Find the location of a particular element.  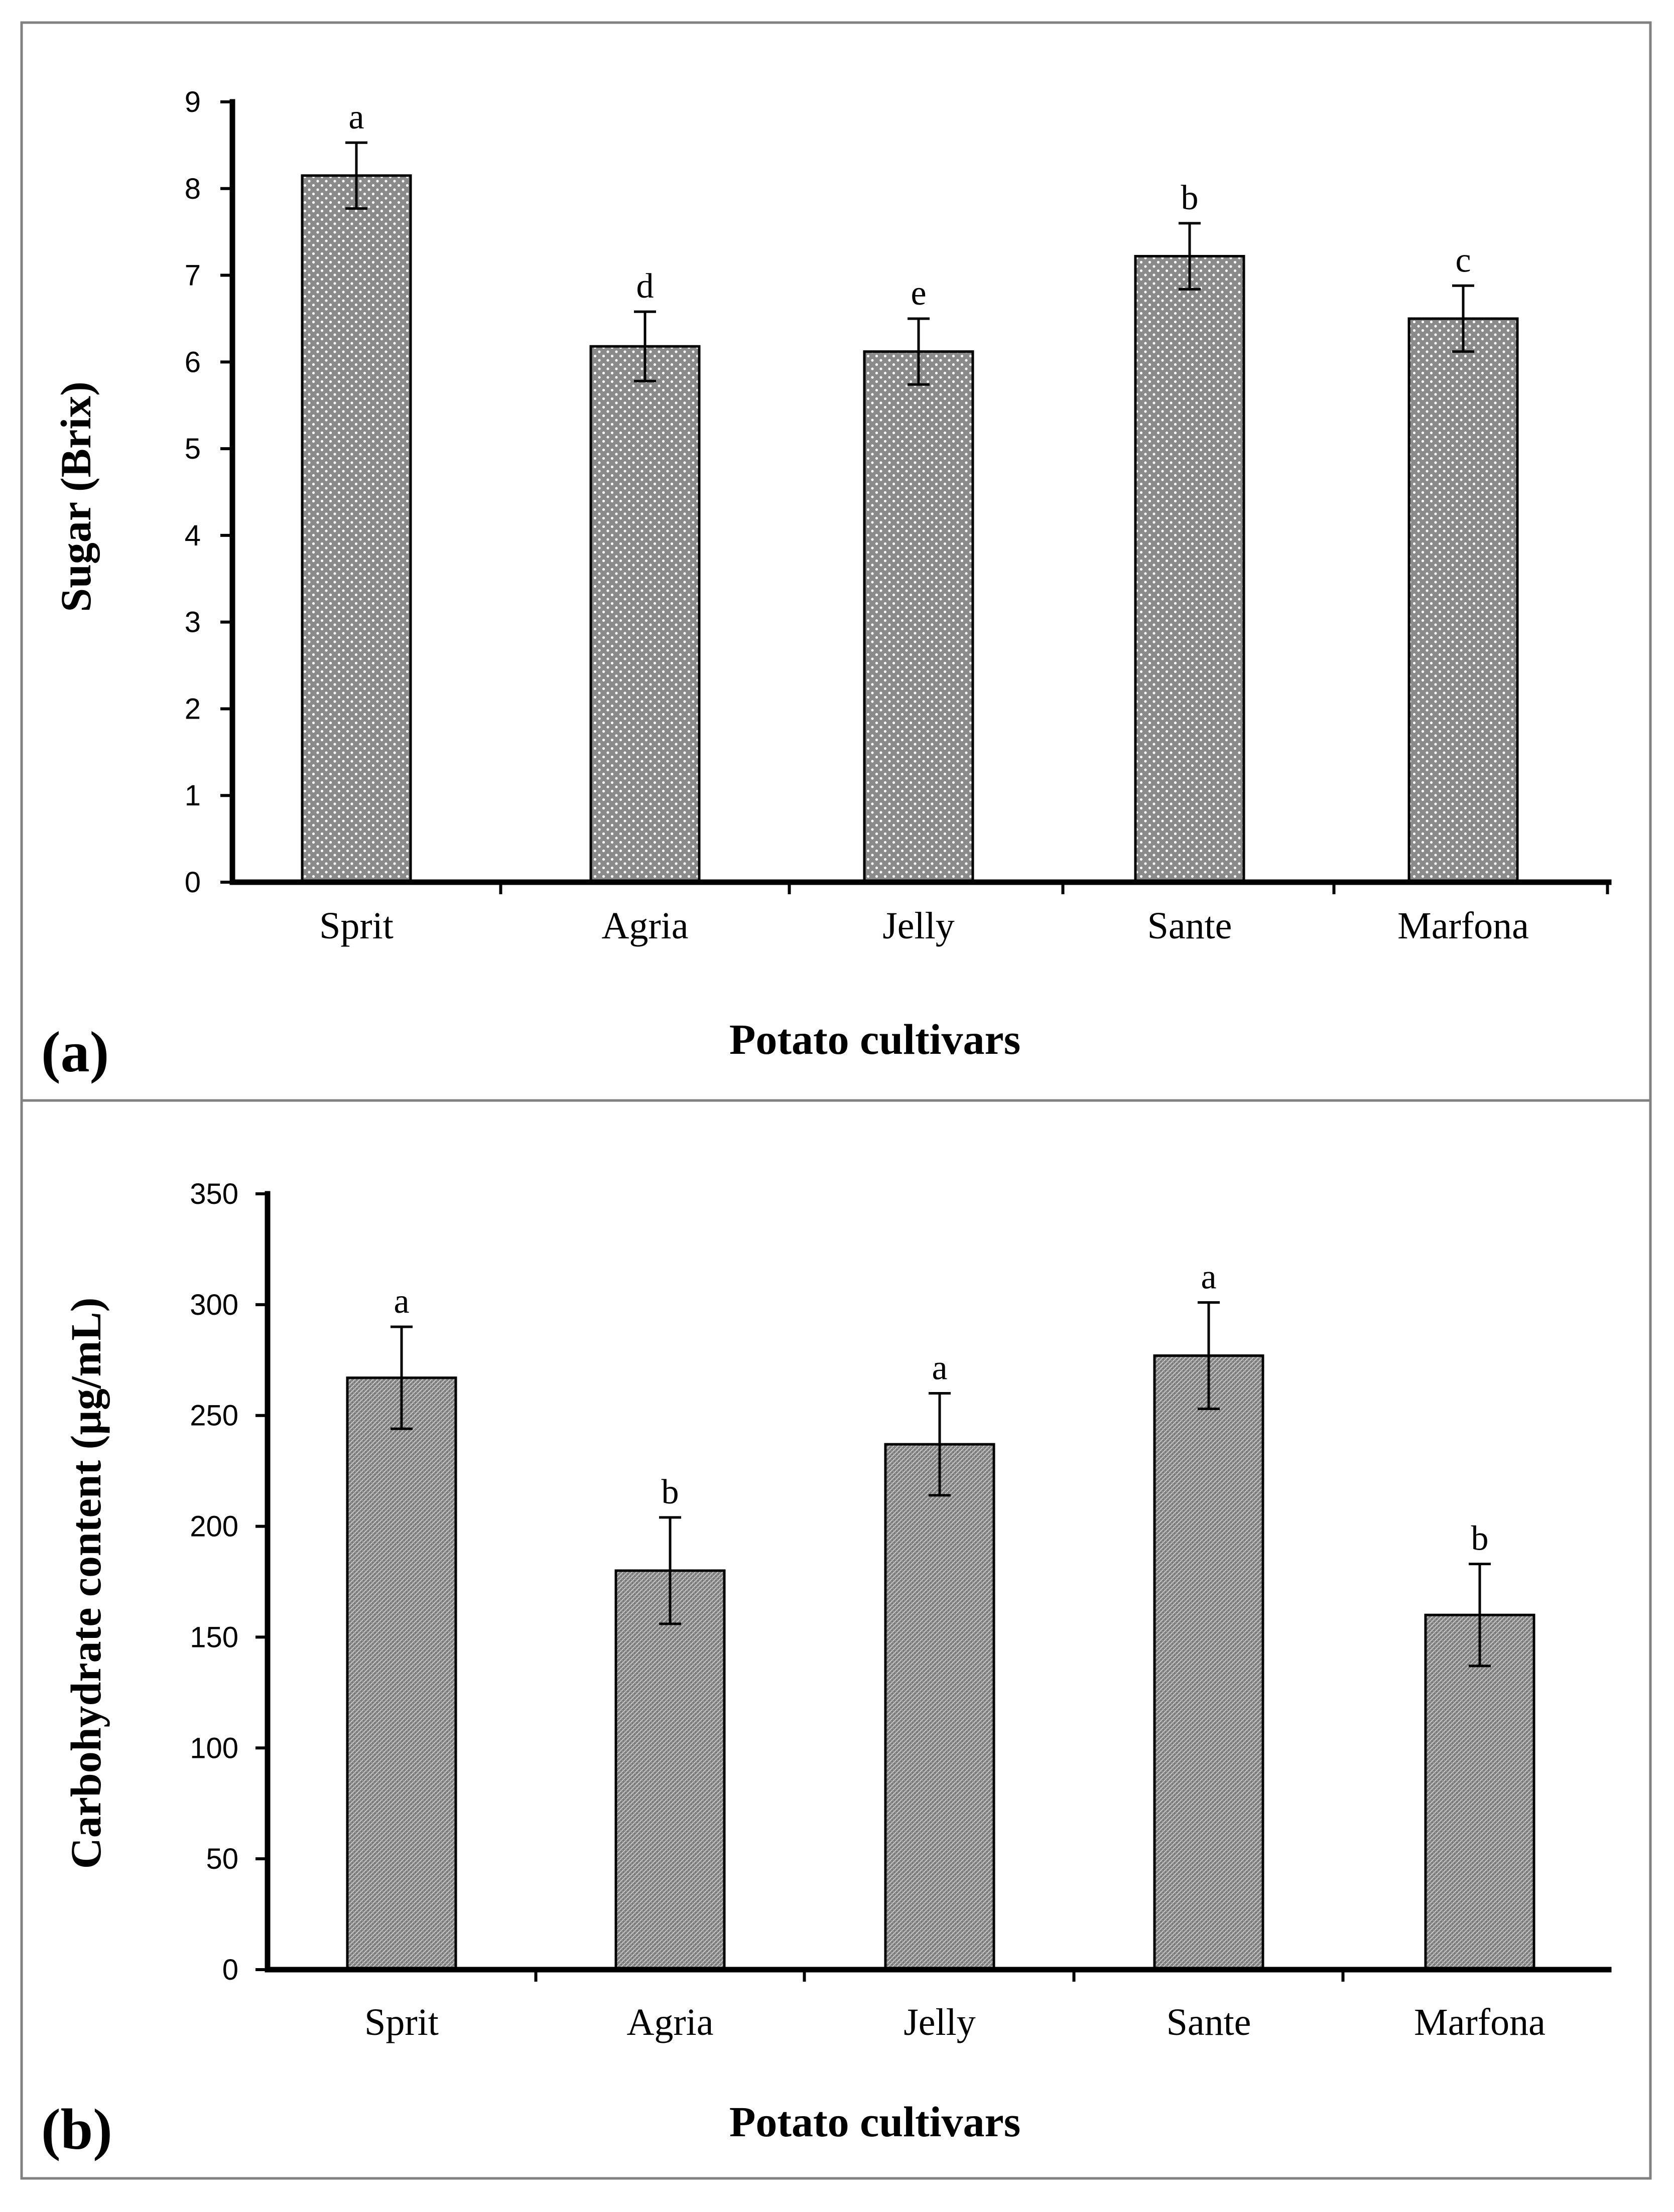

panel-a-ytick-label: 0 is located at coordinates (193, 882).